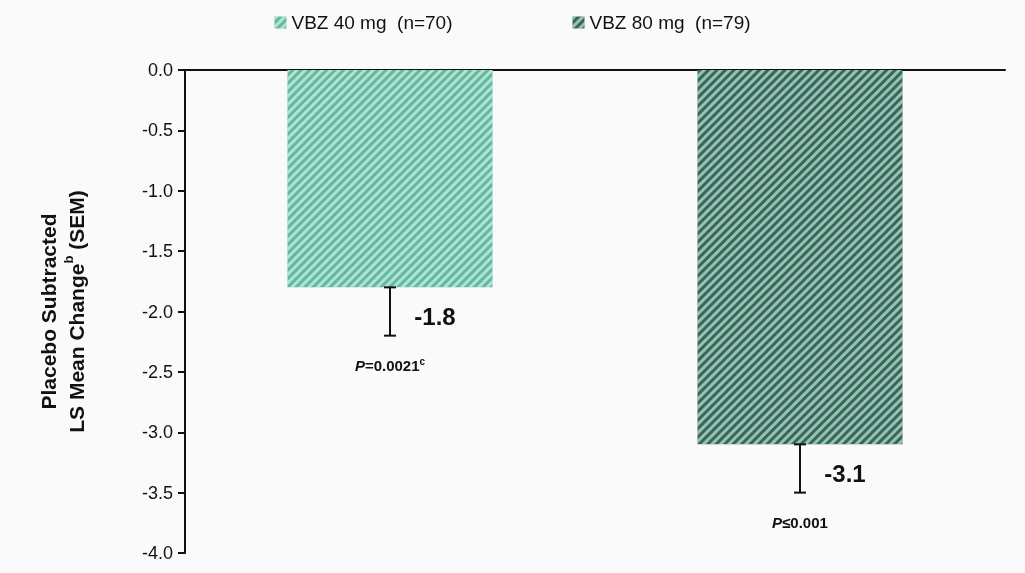  What do you see at coordinates (157, 311) in the screenshot?
I see `y-tick-label: -2.0` at bounding box center [157, 311].